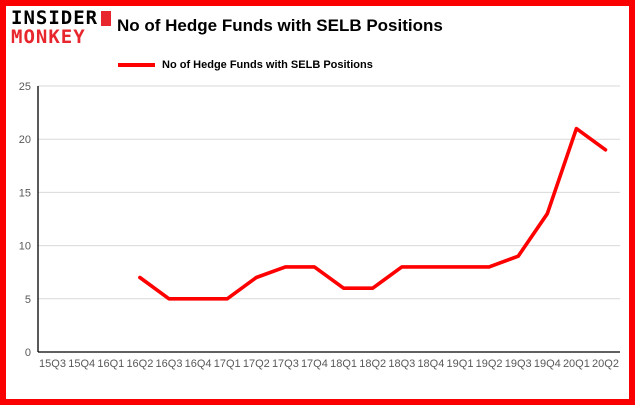 The height and width of the screenshot is (405, 635). I want to click on x-axis-tick-label: 15Q3, so click(52, 364).